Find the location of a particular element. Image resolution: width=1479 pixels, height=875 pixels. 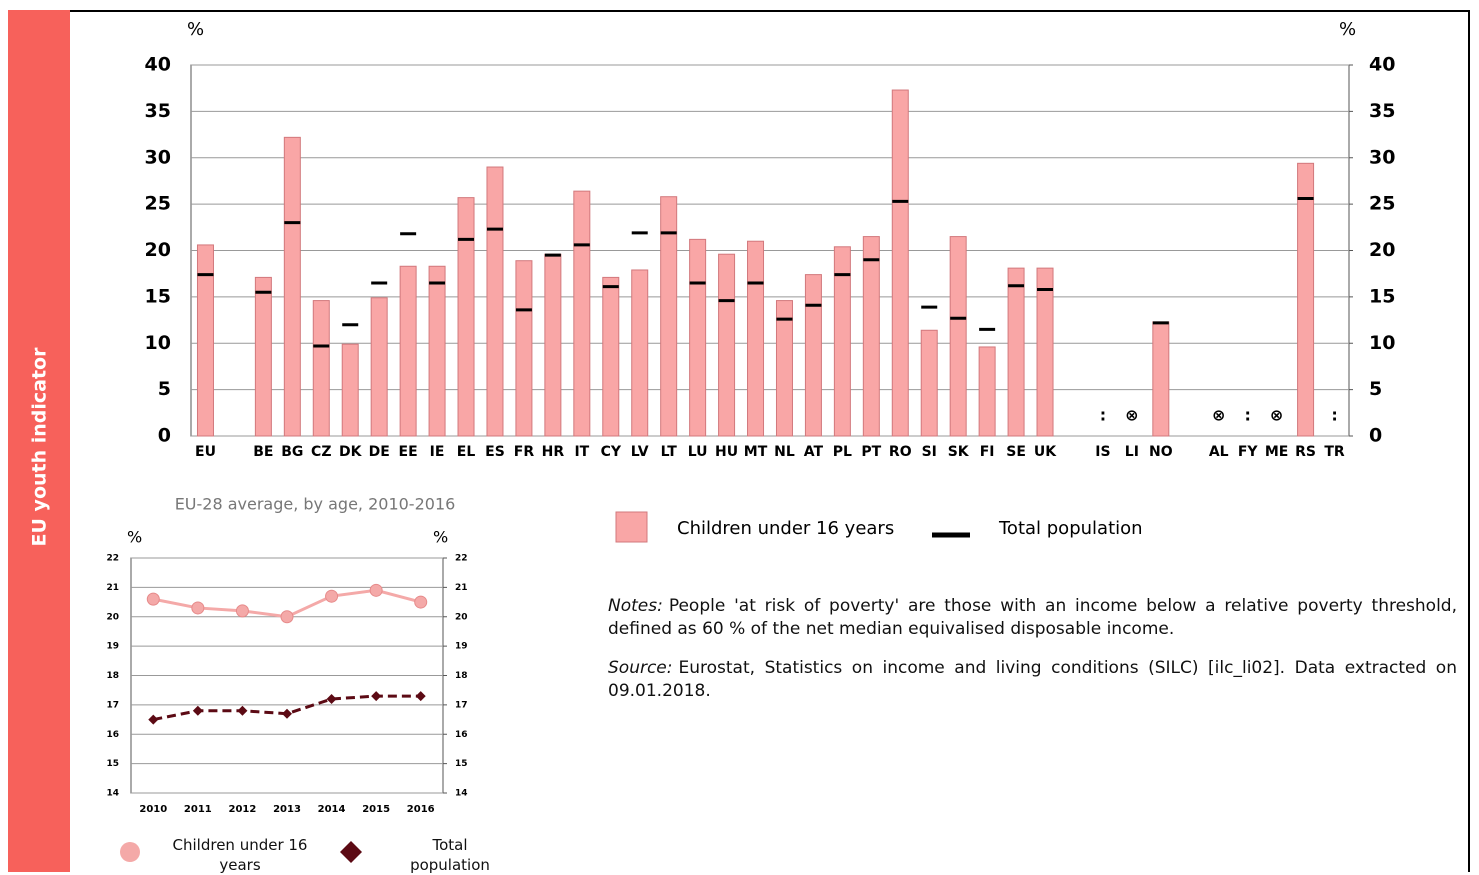

x-tick-label: CY is located at coordinates (611, 452).